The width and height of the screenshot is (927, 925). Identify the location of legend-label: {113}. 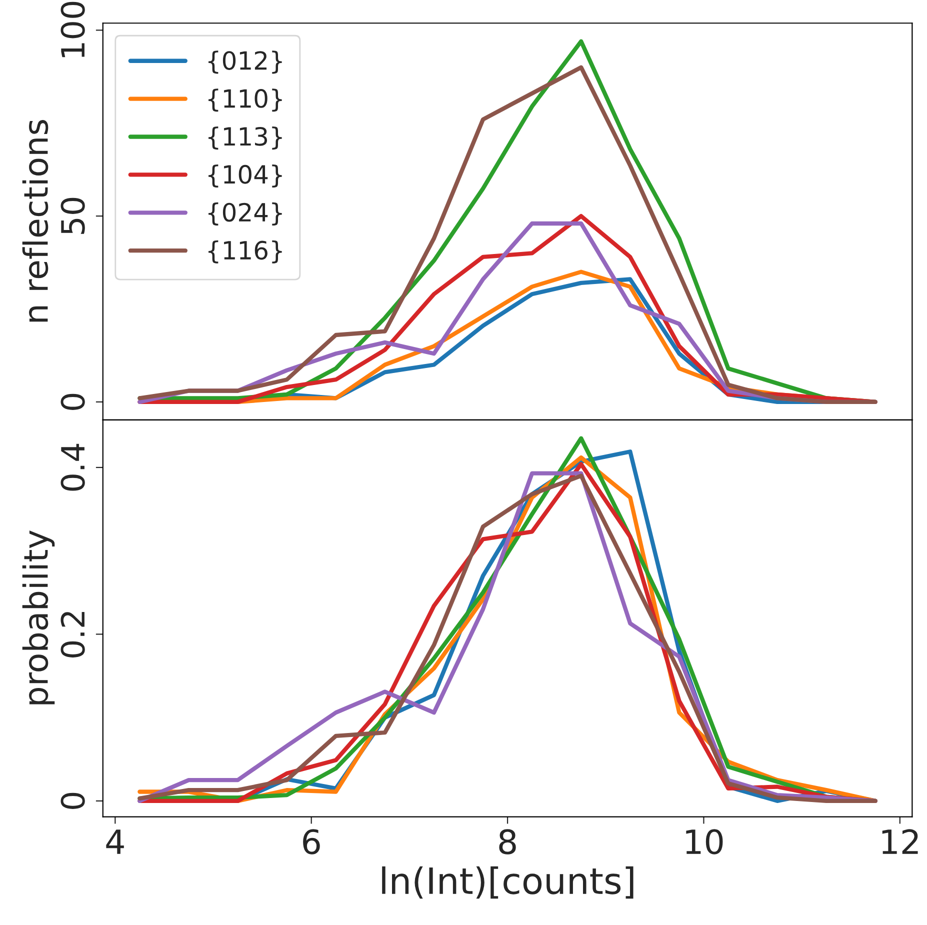
(245, 138).